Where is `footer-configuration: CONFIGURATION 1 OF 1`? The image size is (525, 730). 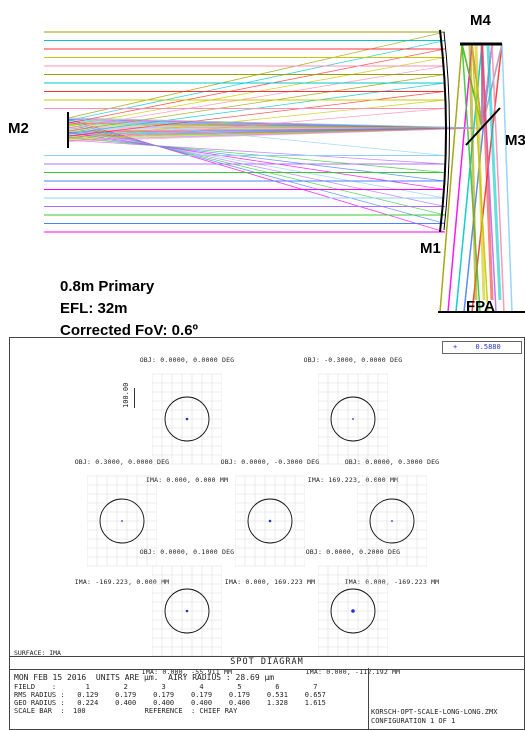 footer-configuration: CONFIGURATION 1 OF 1 is located at coordinates (413, 721).